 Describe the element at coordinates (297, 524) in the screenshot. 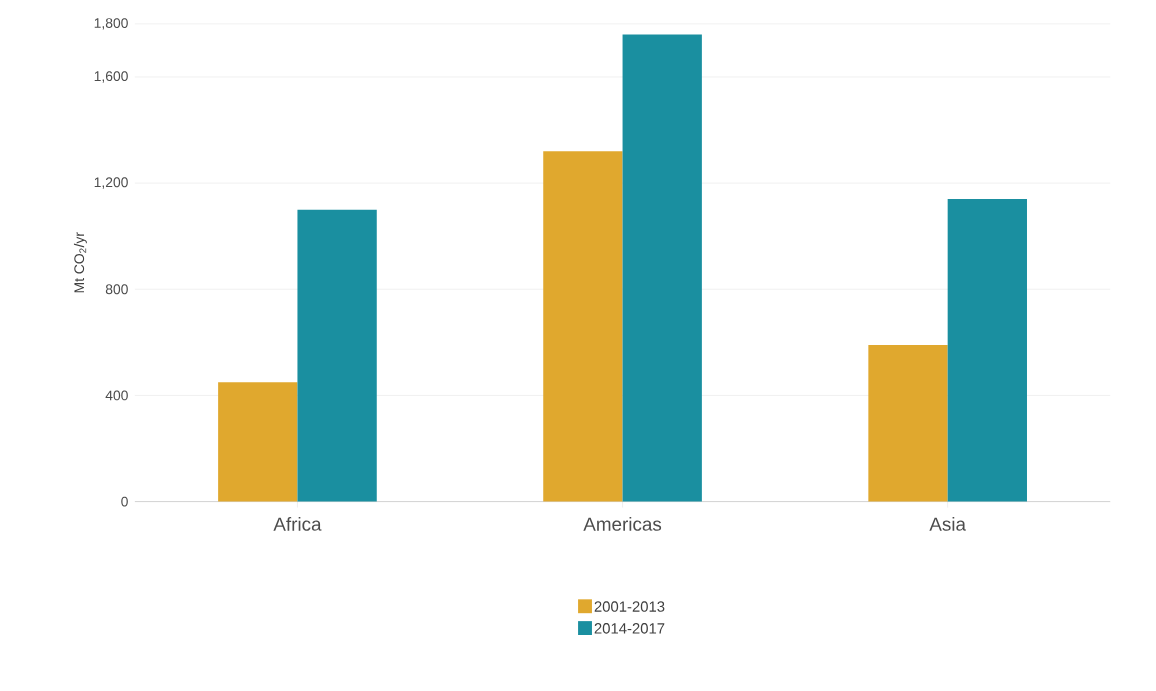

I see `x-tick-label: Africa` at that location.